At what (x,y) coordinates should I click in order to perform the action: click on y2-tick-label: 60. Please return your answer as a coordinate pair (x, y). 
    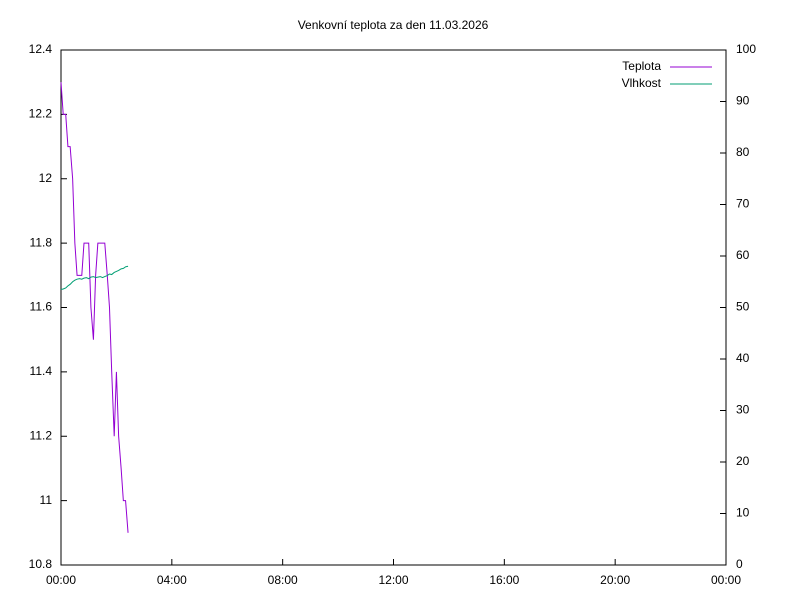
    Looking at the image, I should click on (743, 255).